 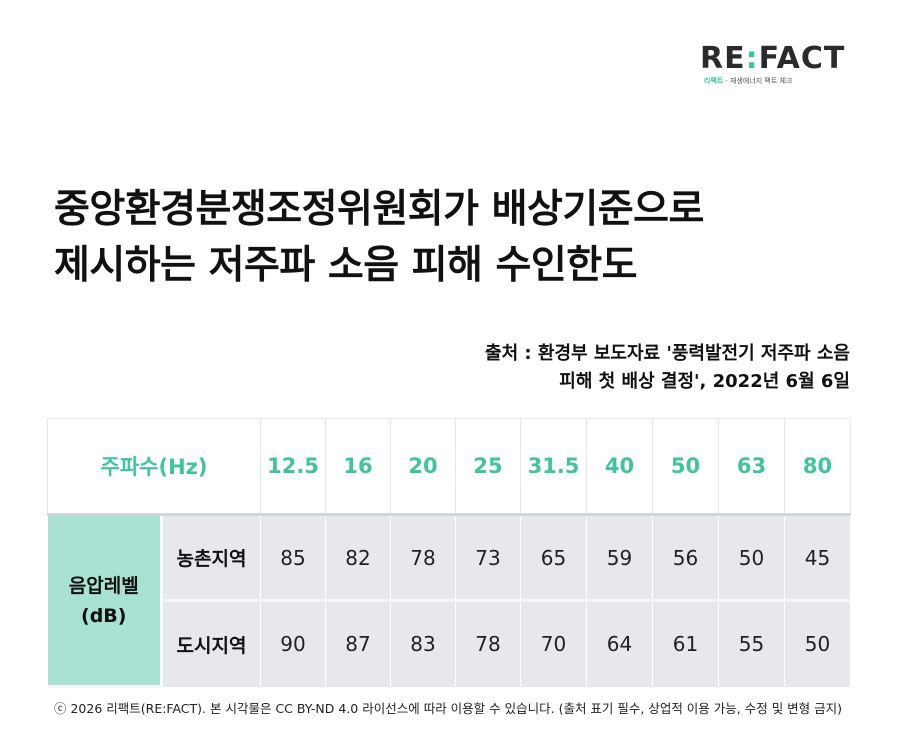 I want to click on table-cell: 59, so click(x=620, y=558).